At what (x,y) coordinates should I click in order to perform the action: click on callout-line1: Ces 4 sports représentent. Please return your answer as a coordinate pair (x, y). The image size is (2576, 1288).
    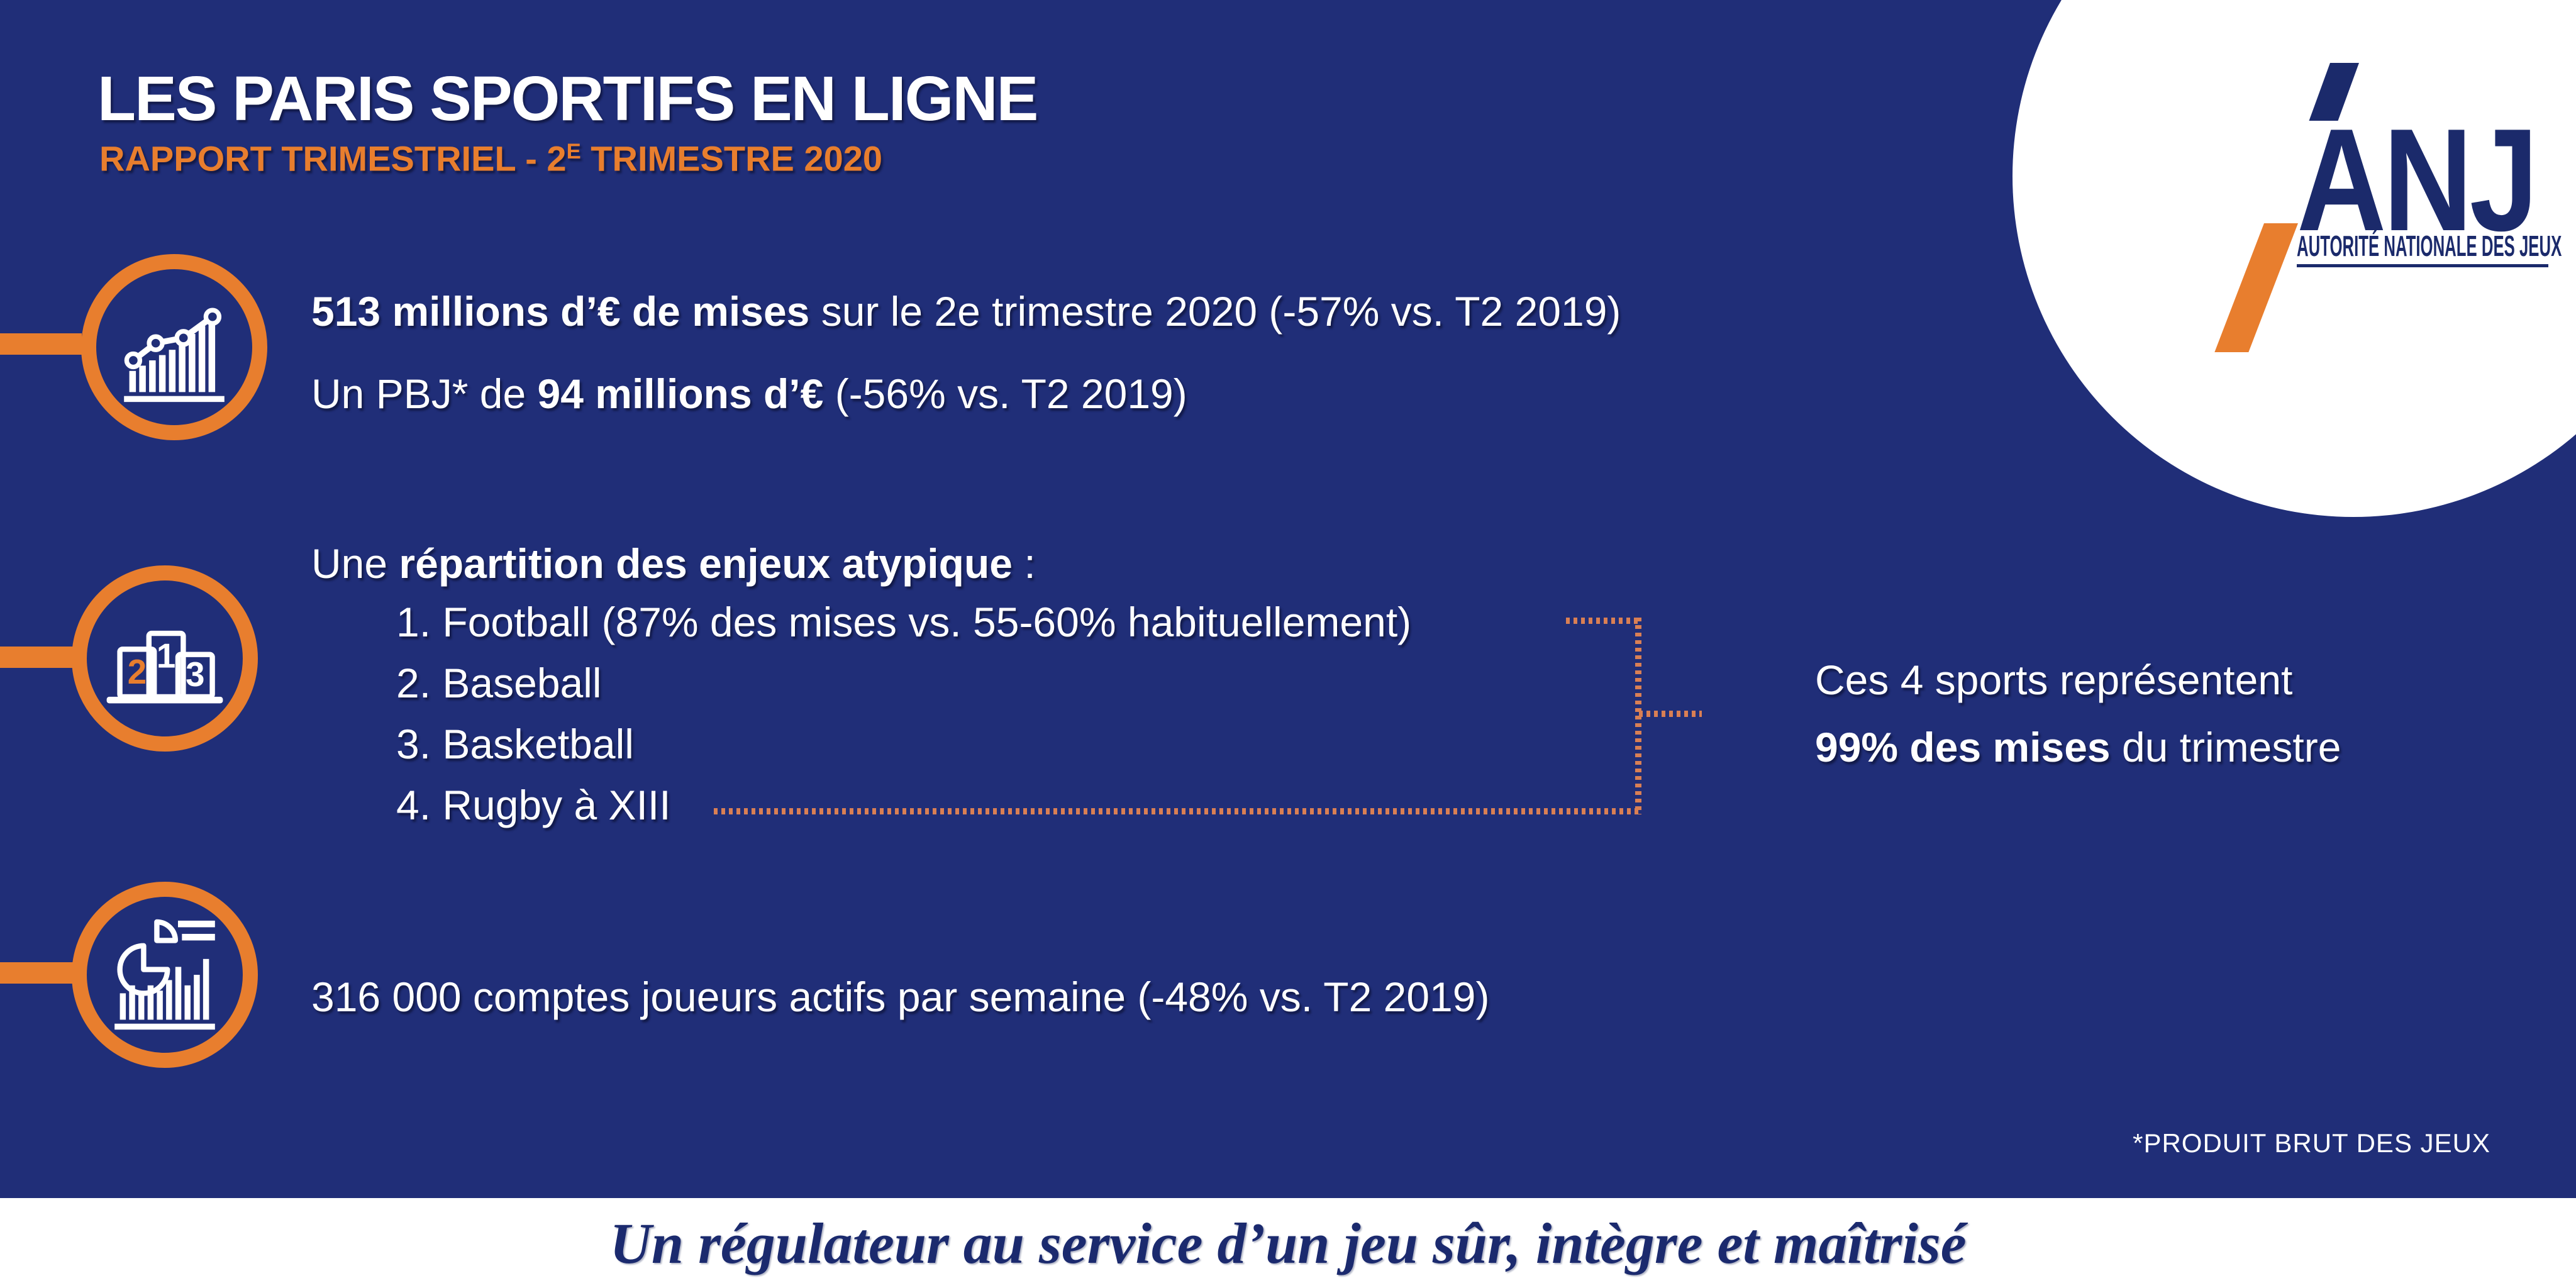
    Looking at the image, I should click on (2054, 680).